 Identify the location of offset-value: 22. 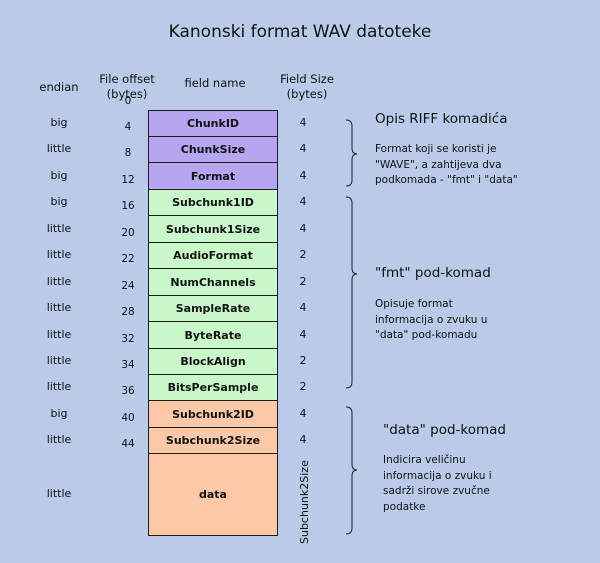
(128, 259).